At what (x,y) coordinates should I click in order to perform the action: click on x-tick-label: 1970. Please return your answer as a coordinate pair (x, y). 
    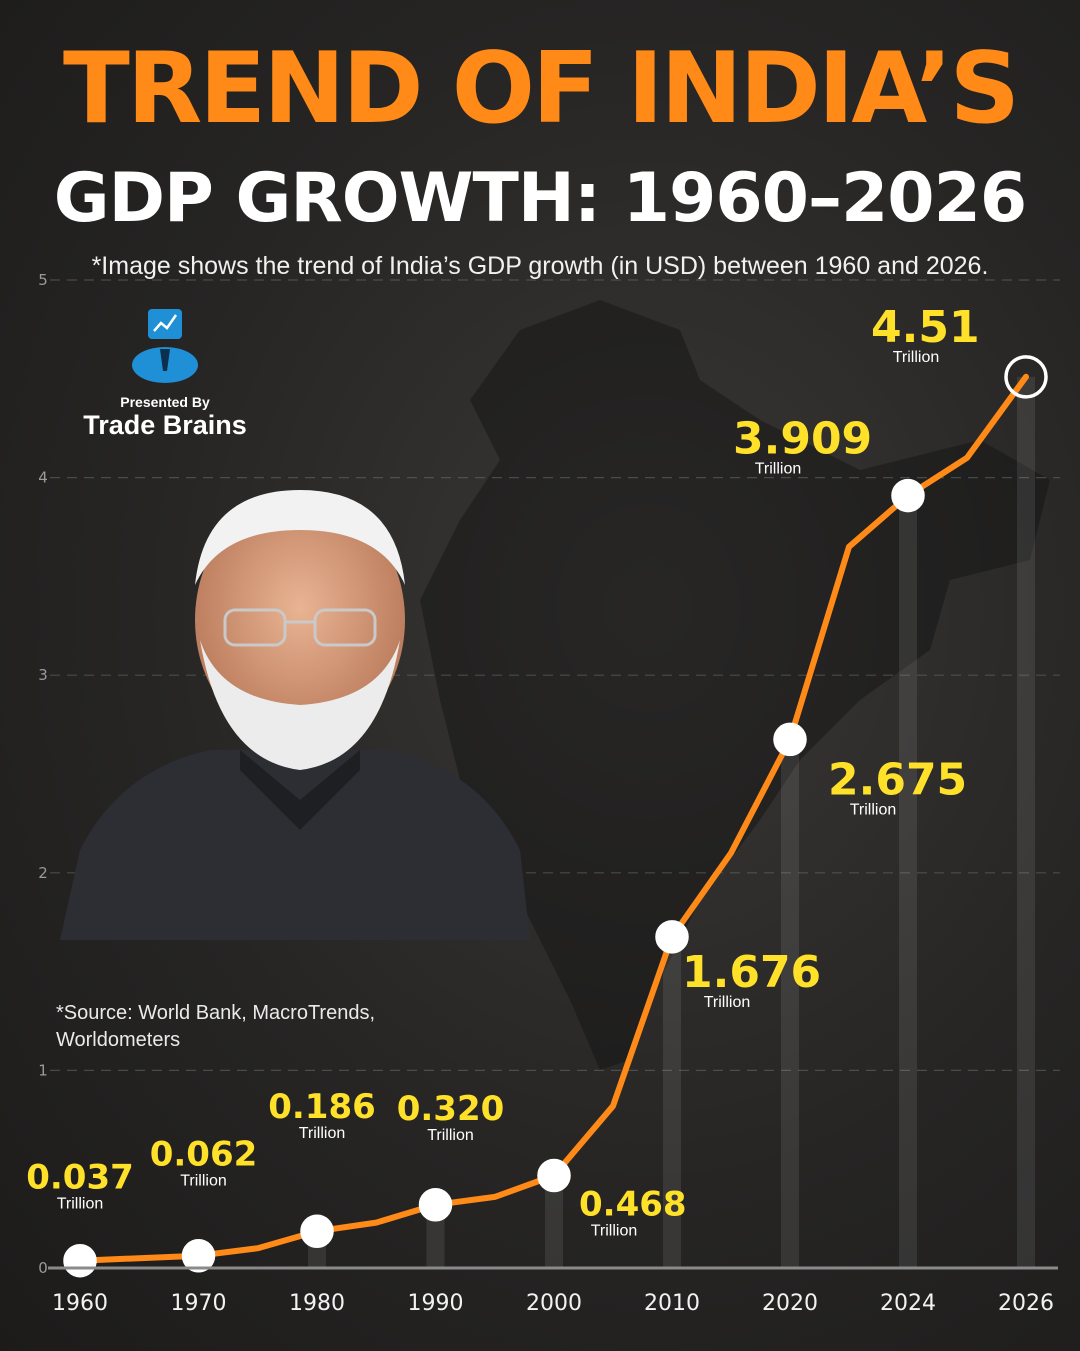
    Looking at the image, I should click on (199, 1303).